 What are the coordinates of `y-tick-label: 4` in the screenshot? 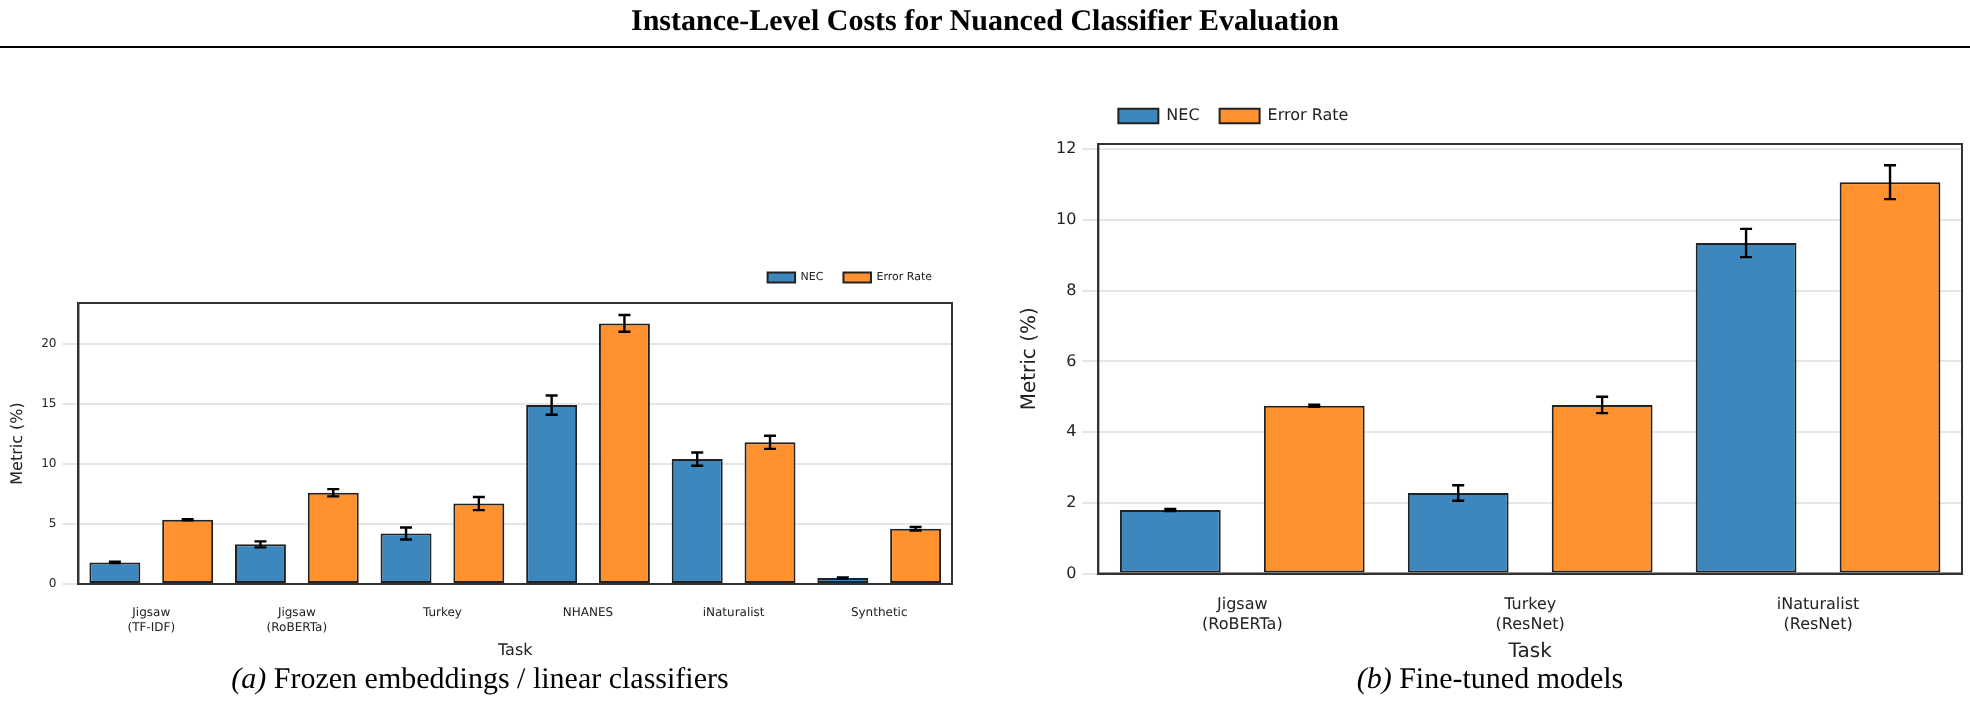 It's located at (1071, 431).